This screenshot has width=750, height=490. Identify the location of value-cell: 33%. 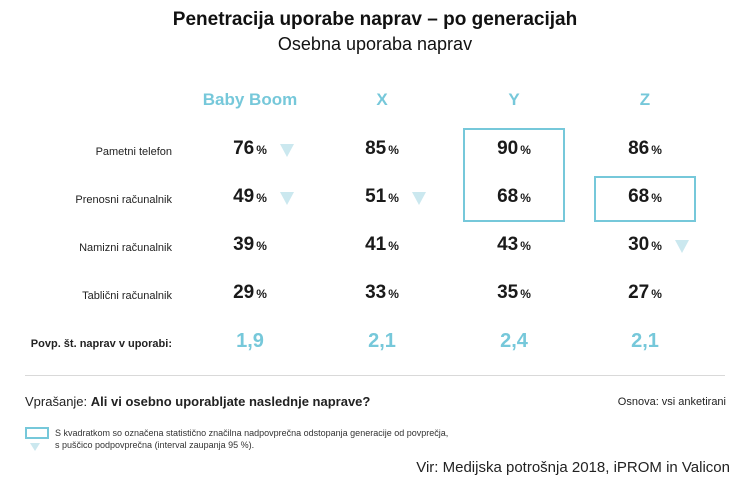
(382, 293).